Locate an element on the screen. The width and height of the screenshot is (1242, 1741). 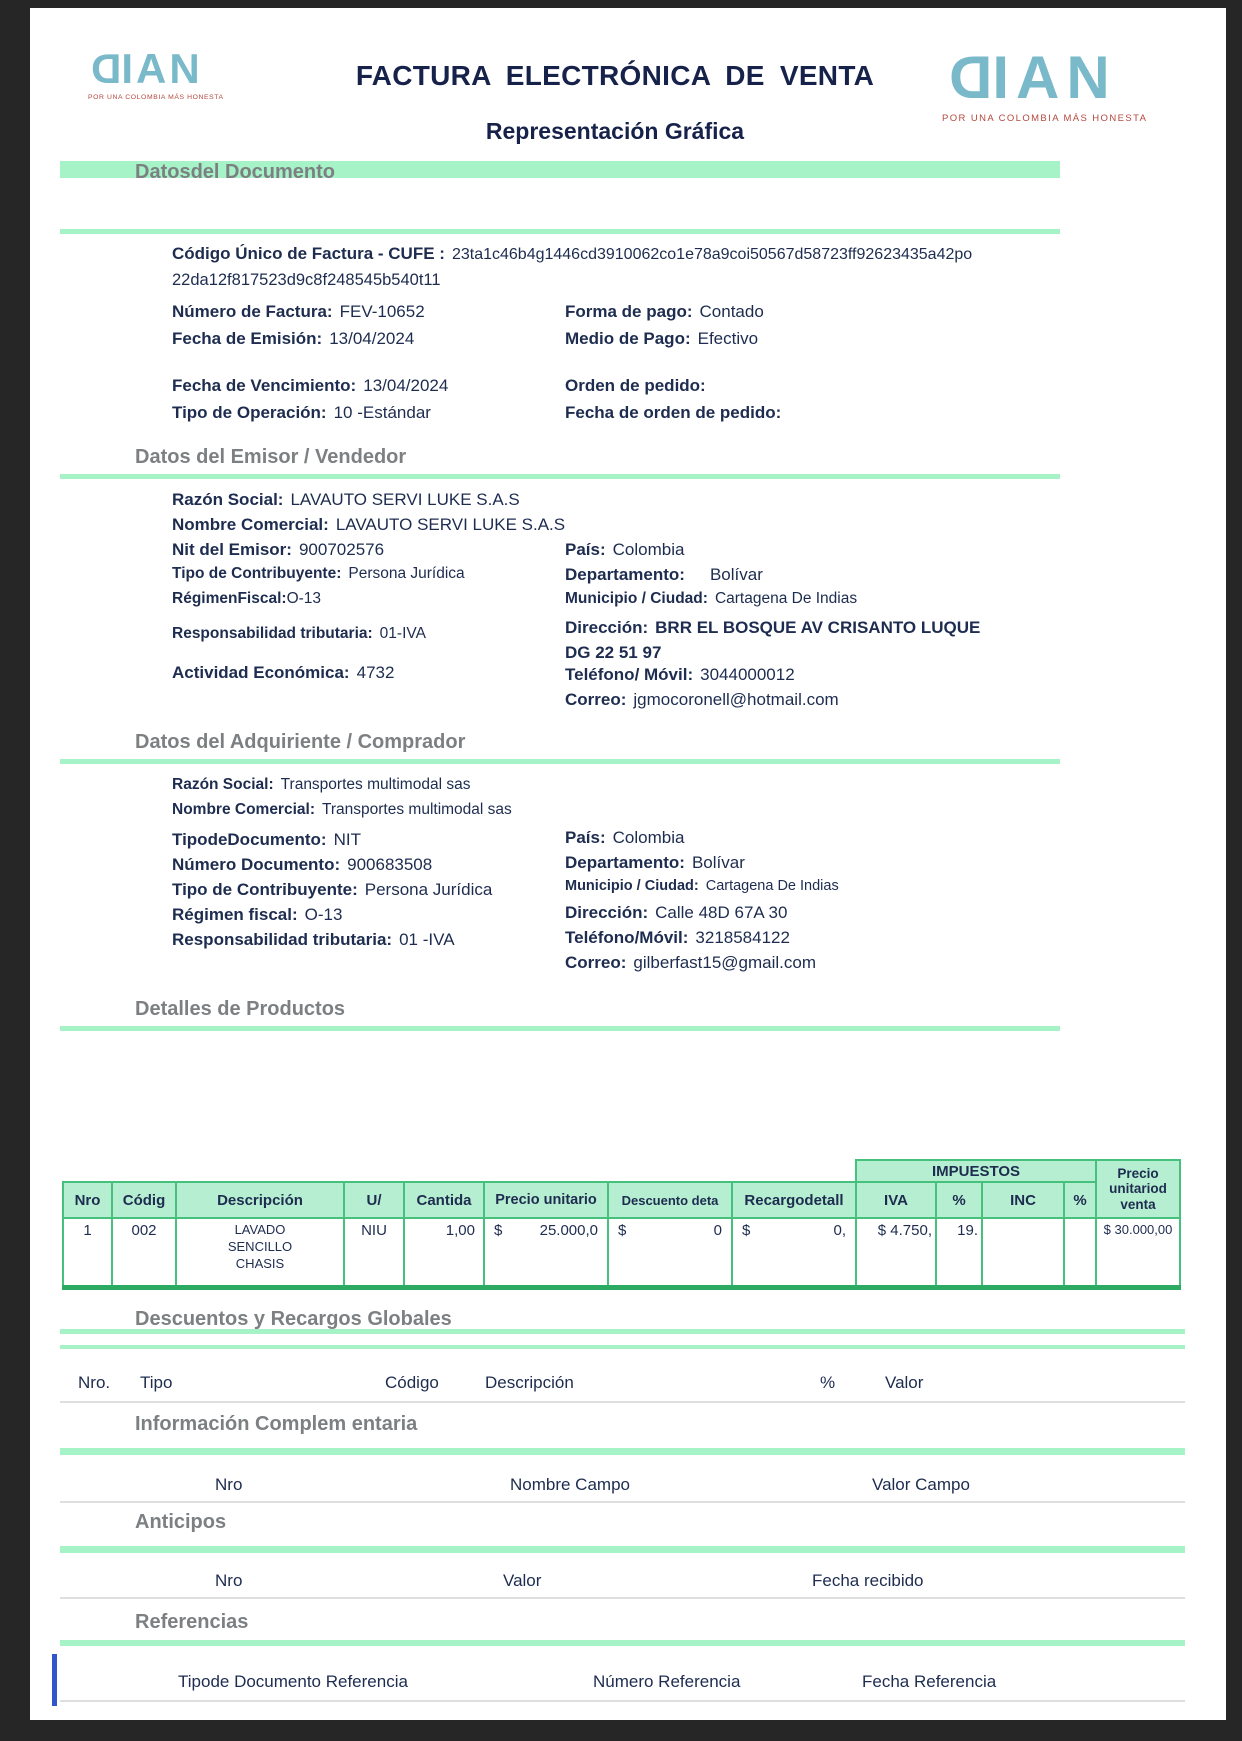
anticipos-headers: Nro Valor Fecha recibido is located at coordinates (625, 1582).